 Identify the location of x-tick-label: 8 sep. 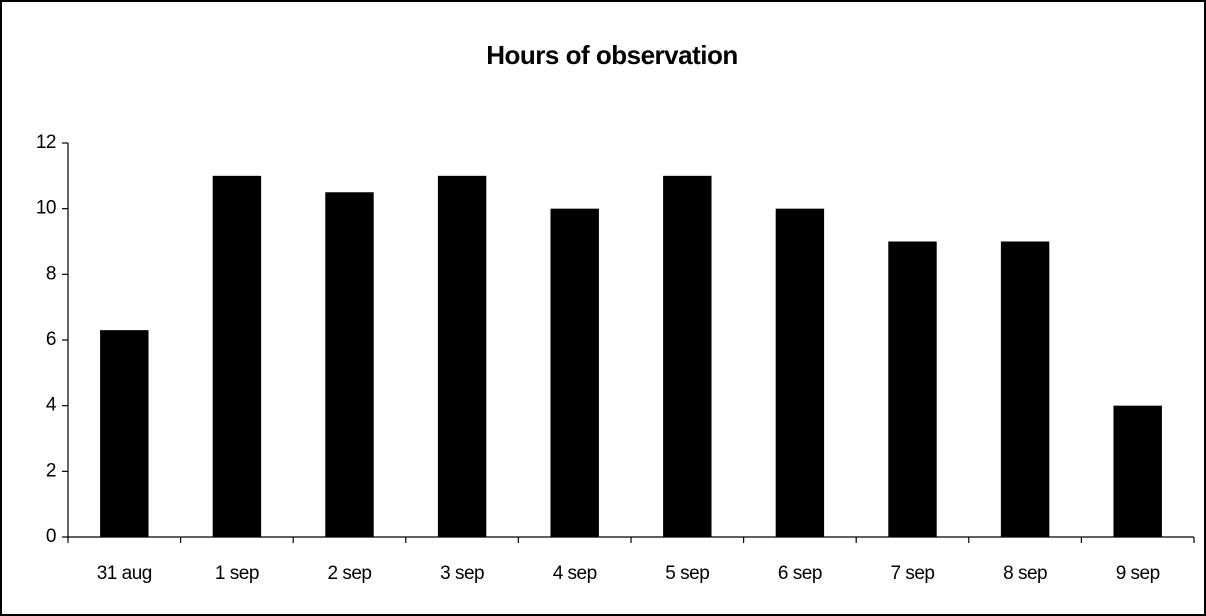
(1025, 573).